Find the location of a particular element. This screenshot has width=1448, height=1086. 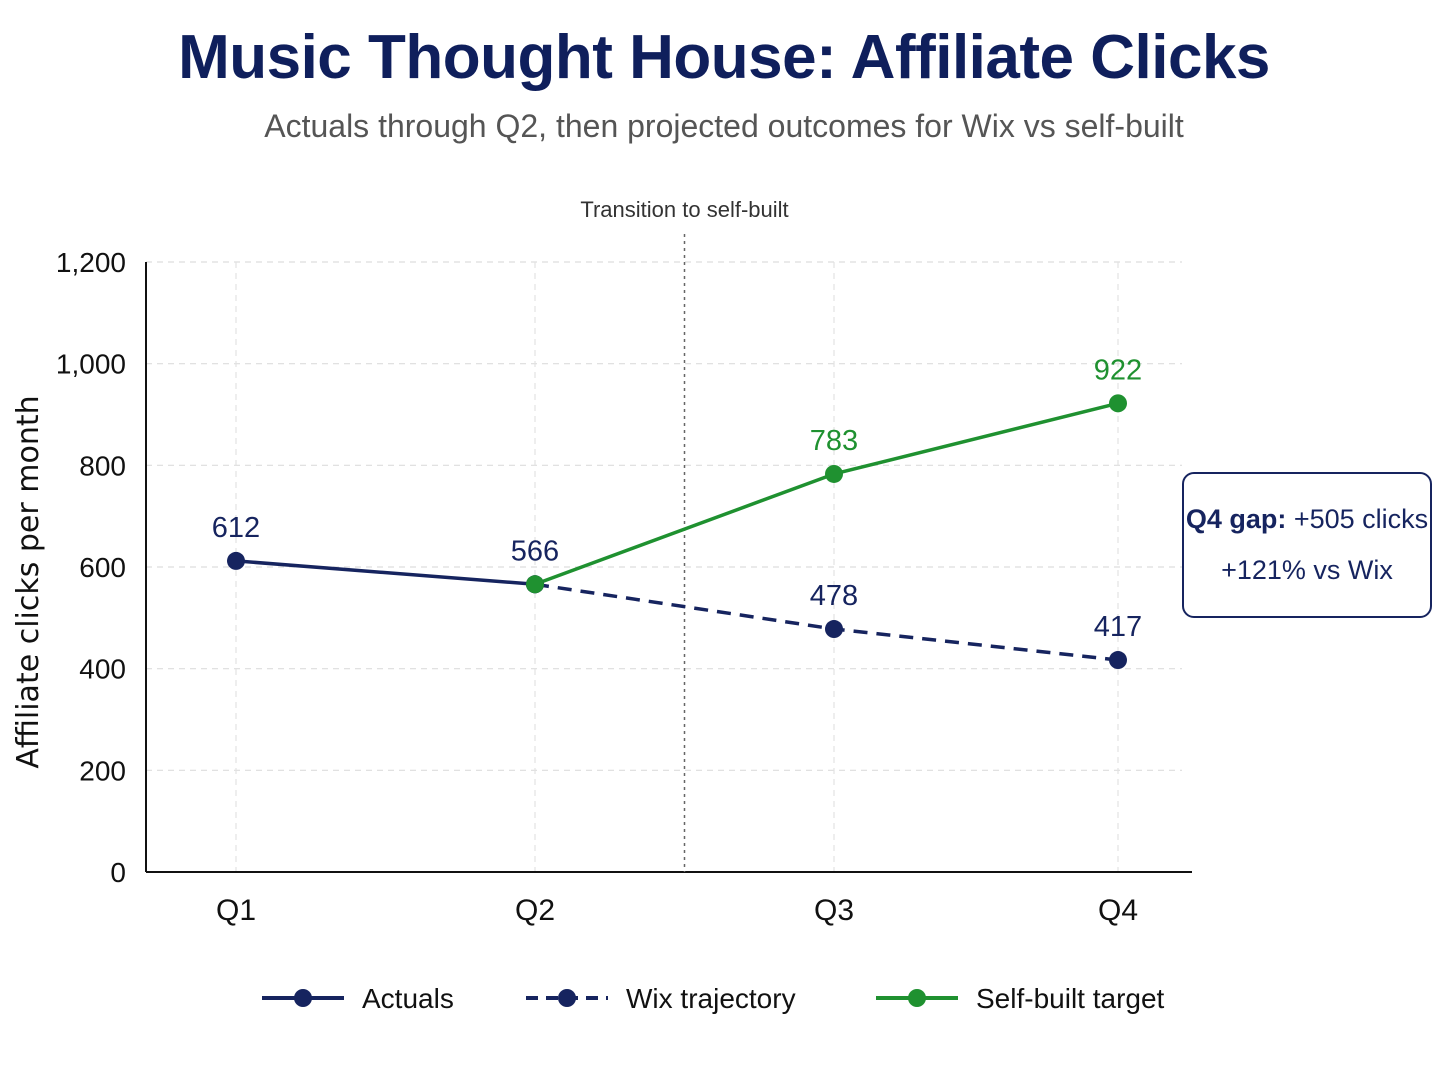

y-tick-label-5: 1,000 is located at coordinates (91, 364).